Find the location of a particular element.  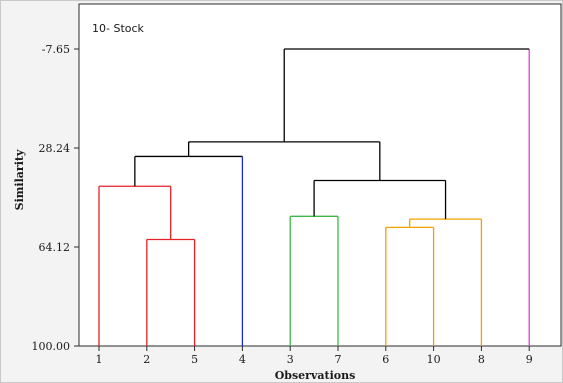

y-tick-label: 64.12 is located at coordinates (55, 247).